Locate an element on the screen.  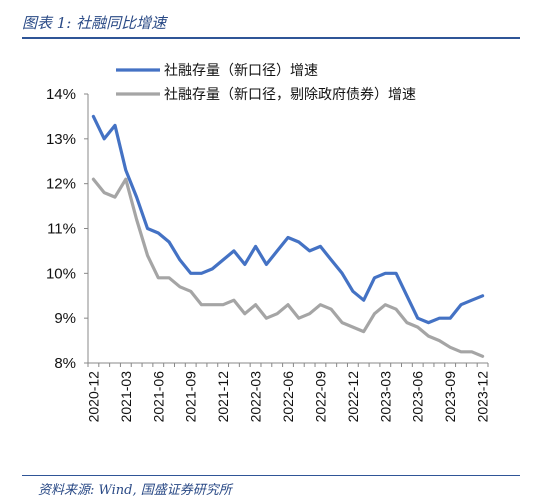
x-tick-label: 2021-03 is located at coordinates (126, 397).